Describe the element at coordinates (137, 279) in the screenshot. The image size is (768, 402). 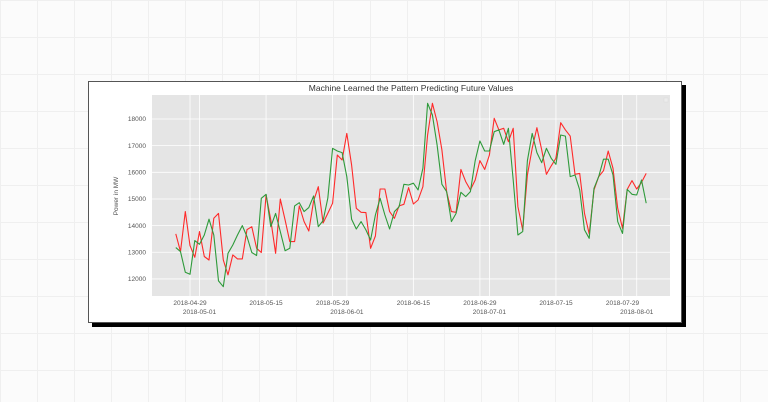
I see `y-tick-label: 12000` at that location.